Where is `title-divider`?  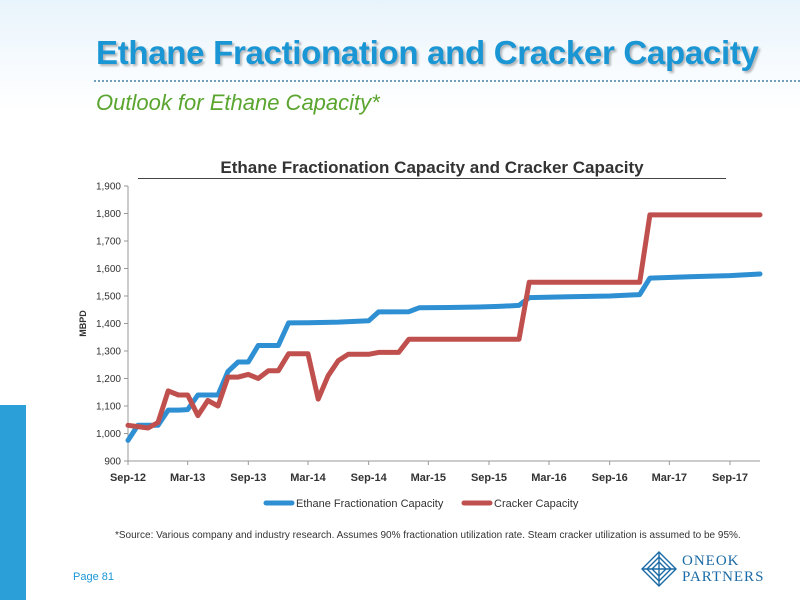
title-divider is located at coordinates (447, 81).